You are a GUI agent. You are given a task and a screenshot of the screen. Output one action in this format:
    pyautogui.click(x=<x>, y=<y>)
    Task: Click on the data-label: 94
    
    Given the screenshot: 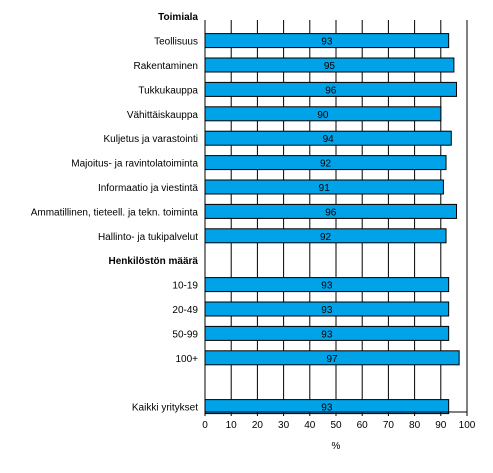 What is the action you would take?
    pyautogui.click(x=329, y=139)
    